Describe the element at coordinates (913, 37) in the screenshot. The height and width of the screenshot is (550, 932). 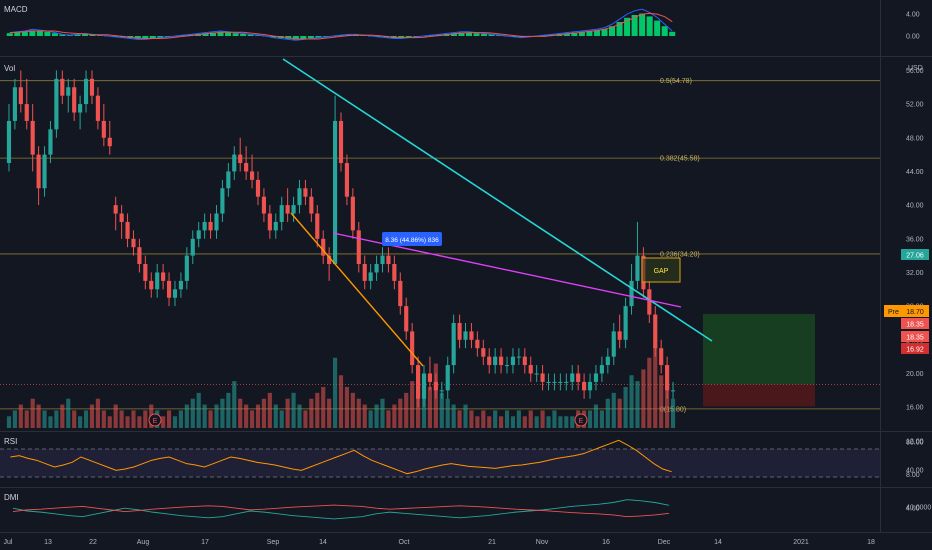
I see `macd-axis-tick-label: 0.00` at that location.